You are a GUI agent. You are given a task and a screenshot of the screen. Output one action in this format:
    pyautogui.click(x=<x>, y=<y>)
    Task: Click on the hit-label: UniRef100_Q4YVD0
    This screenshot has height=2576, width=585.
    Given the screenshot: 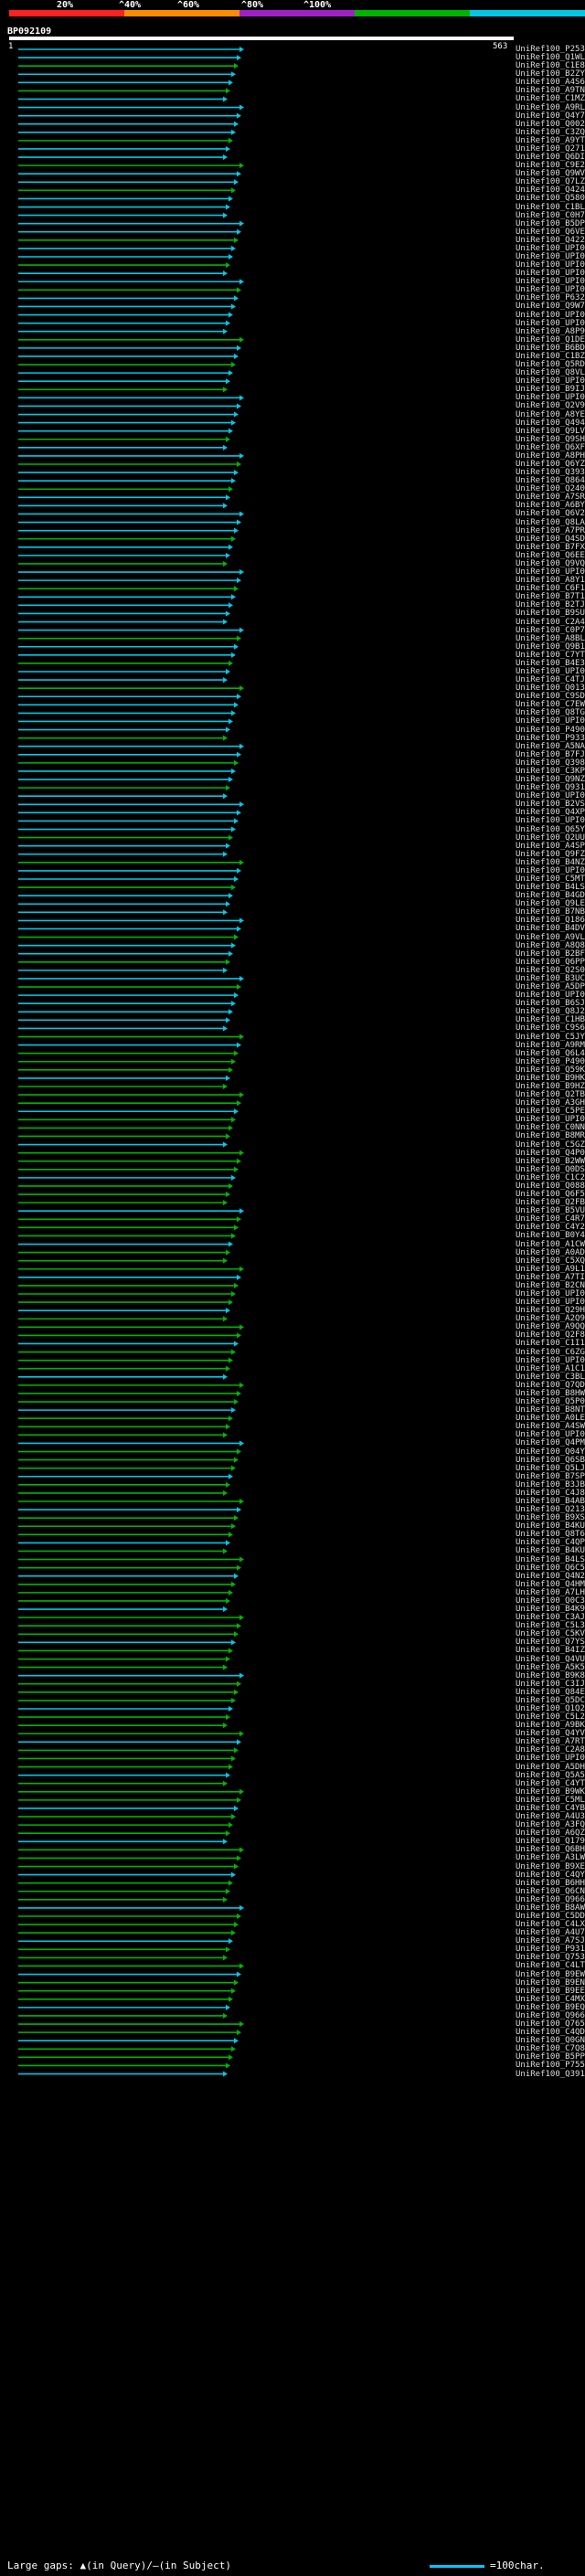 What is the action you would take?
    pyautogui.click(x=550, y=1734)
    